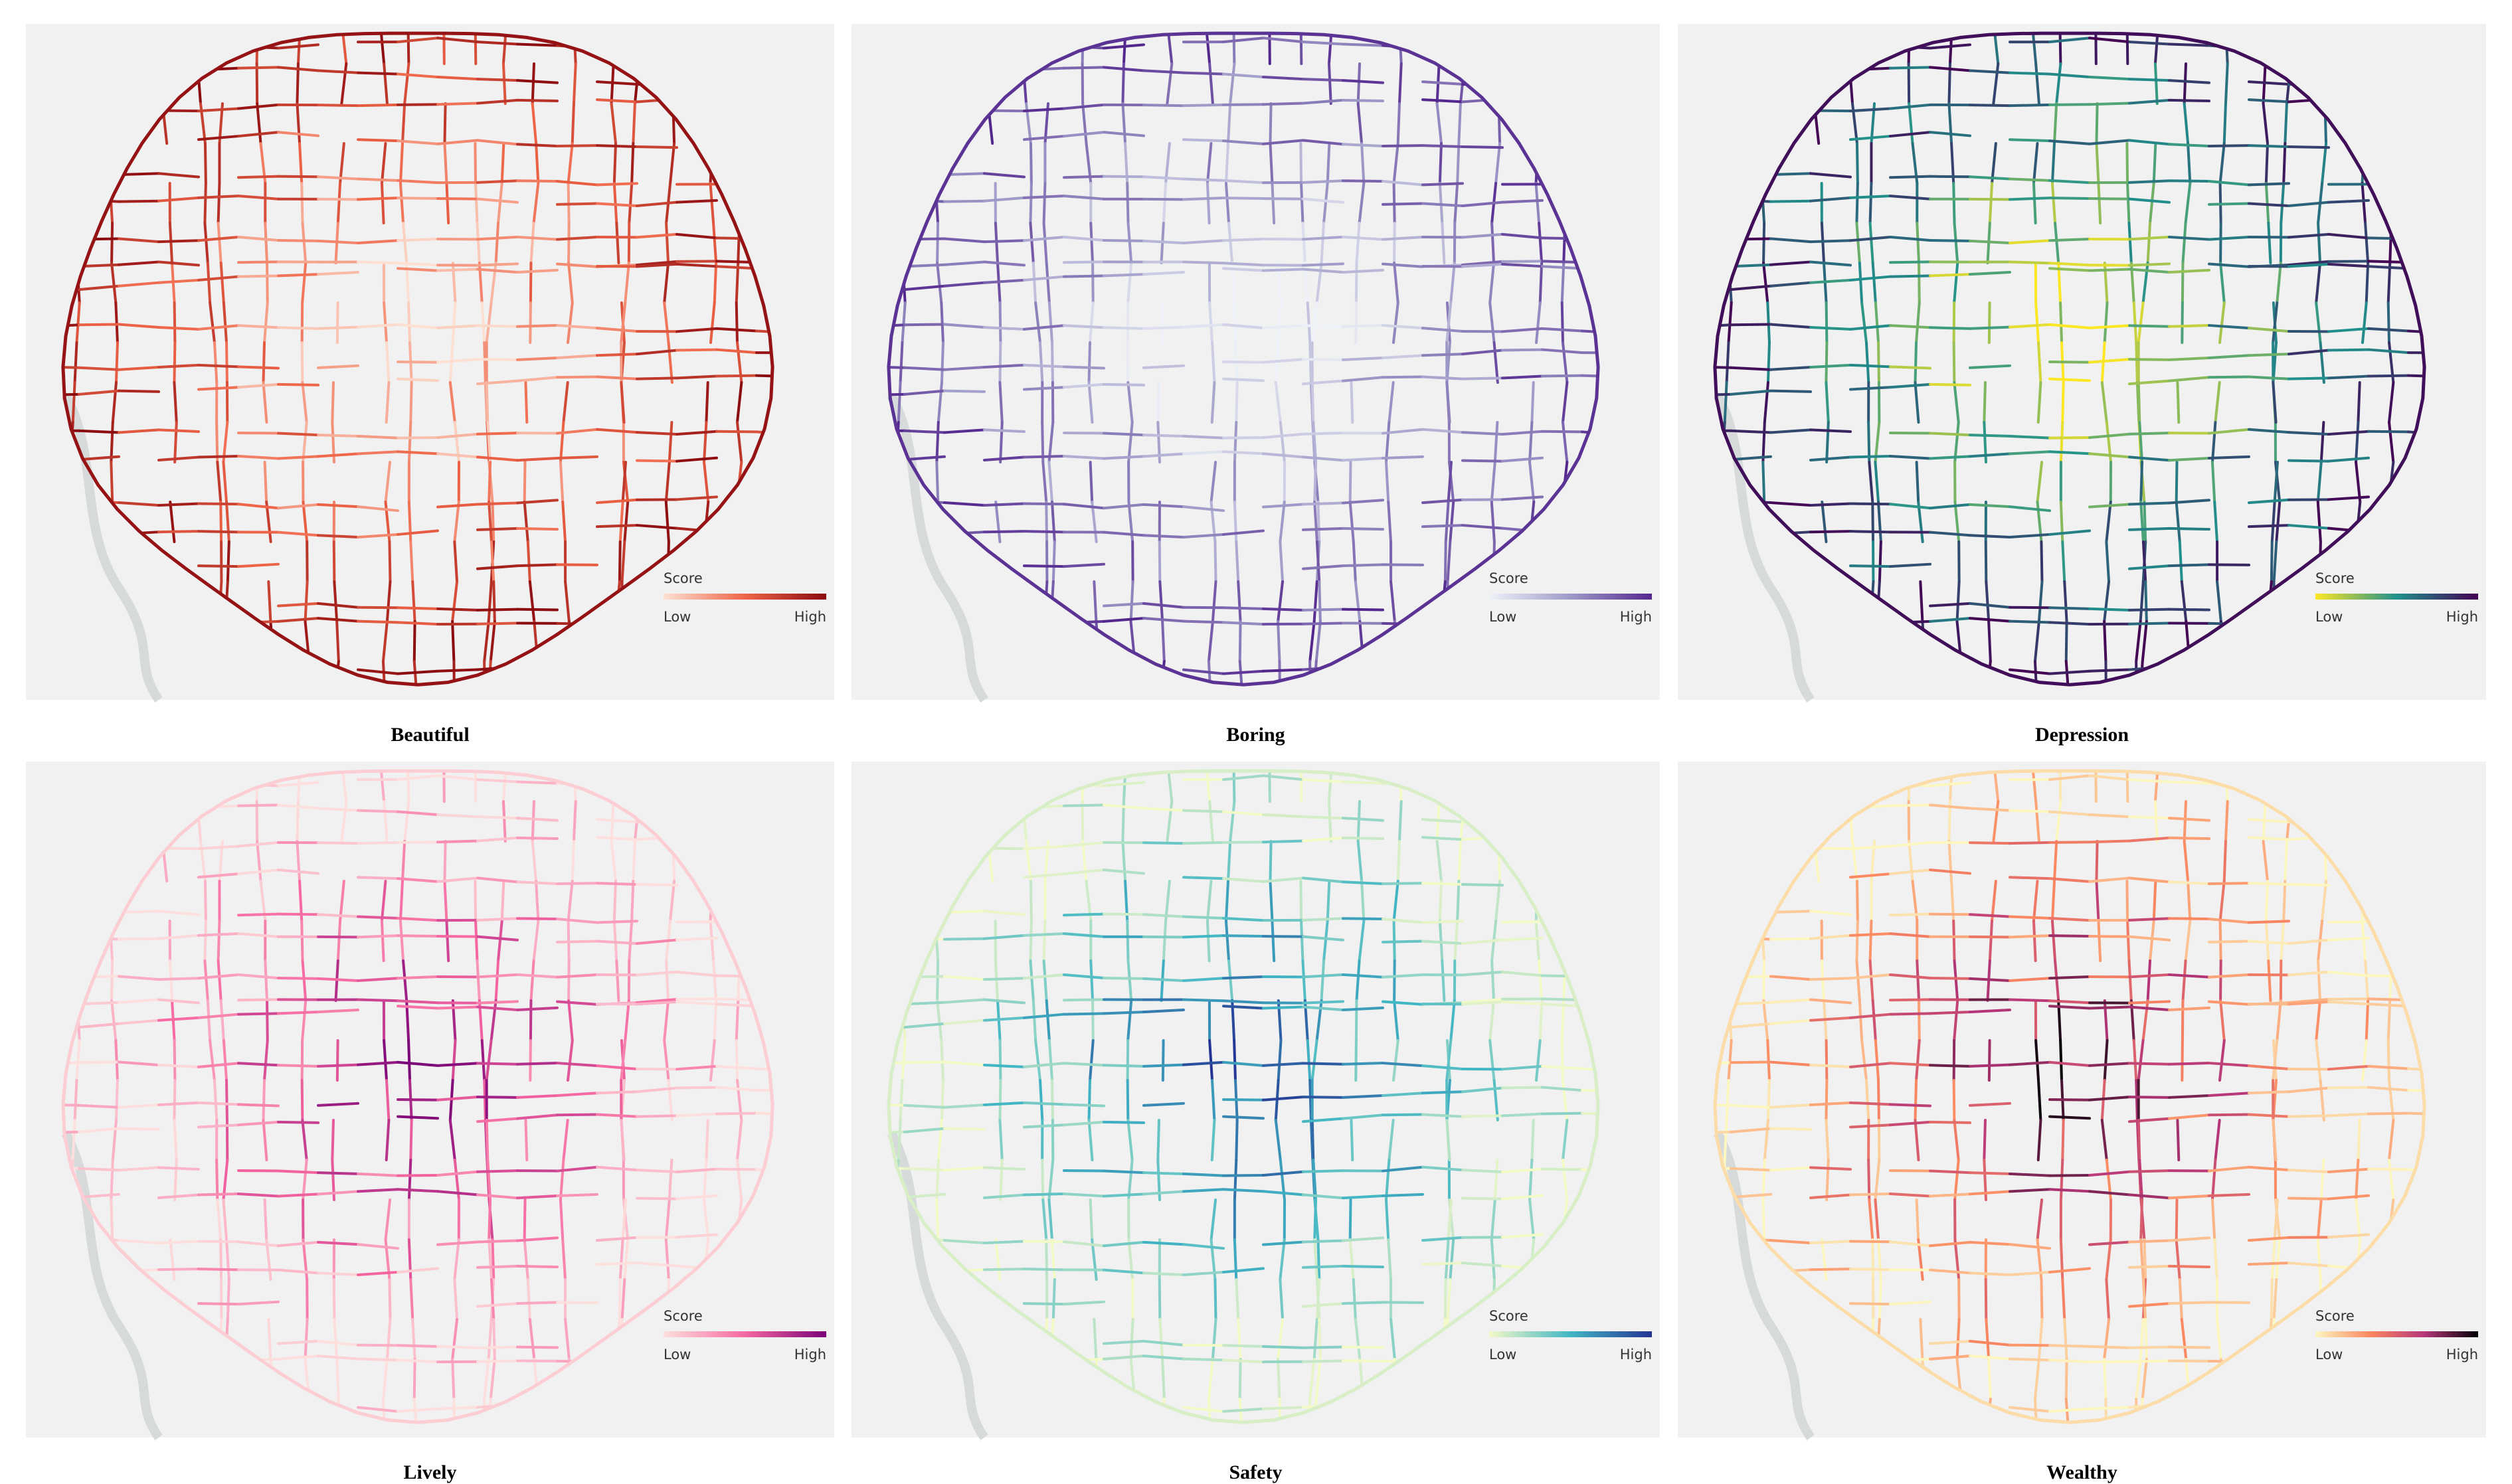  I want to click on ring-road, so click(2069, 359).